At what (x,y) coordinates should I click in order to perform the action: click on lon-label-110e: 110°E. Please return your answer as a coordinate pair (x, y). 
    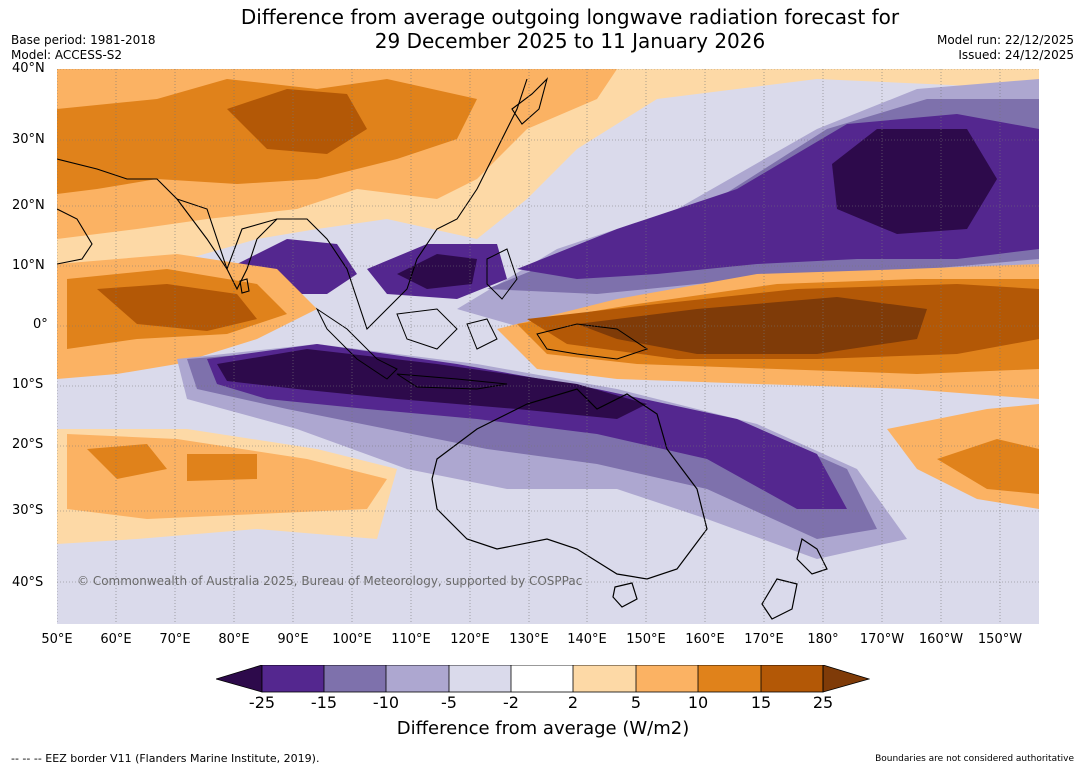
    Looking at the image, I should click on (411, 639).